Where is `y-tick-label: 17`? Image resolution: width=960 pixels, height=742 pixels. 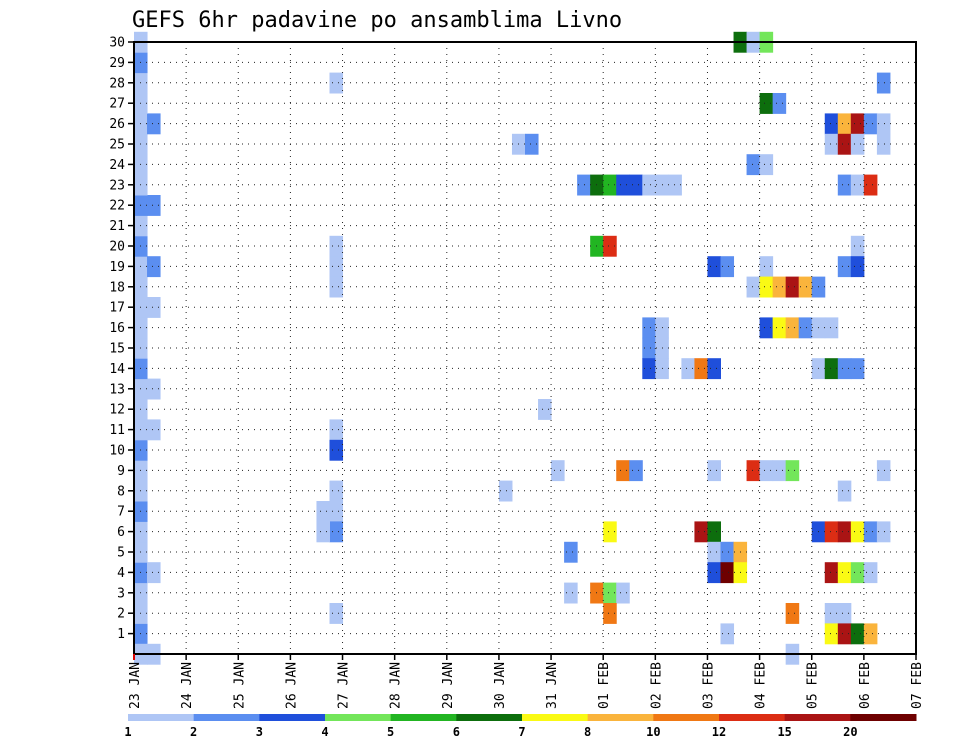 y-tick-label: 17 is located at coordinates (117, 308).